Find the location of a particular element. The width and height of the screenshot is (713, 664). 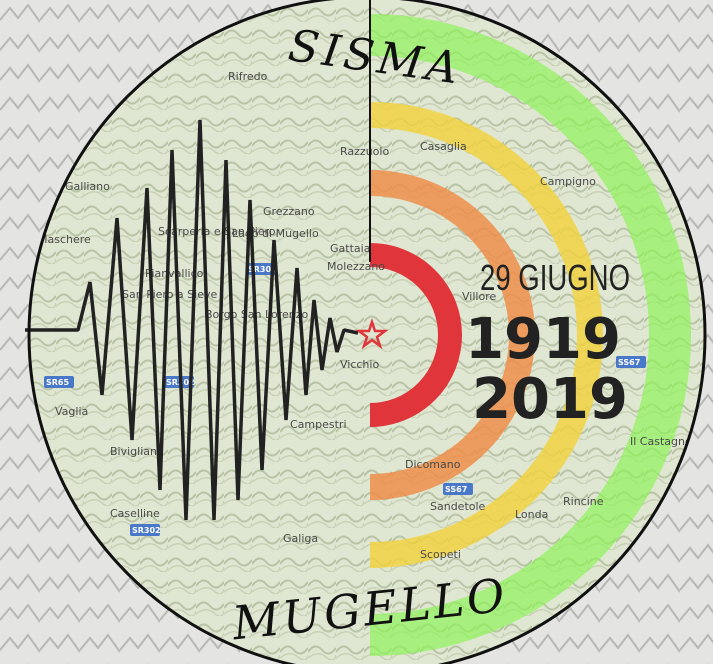

map-label: Lago di Mugello is located at coordinates (275, 233).